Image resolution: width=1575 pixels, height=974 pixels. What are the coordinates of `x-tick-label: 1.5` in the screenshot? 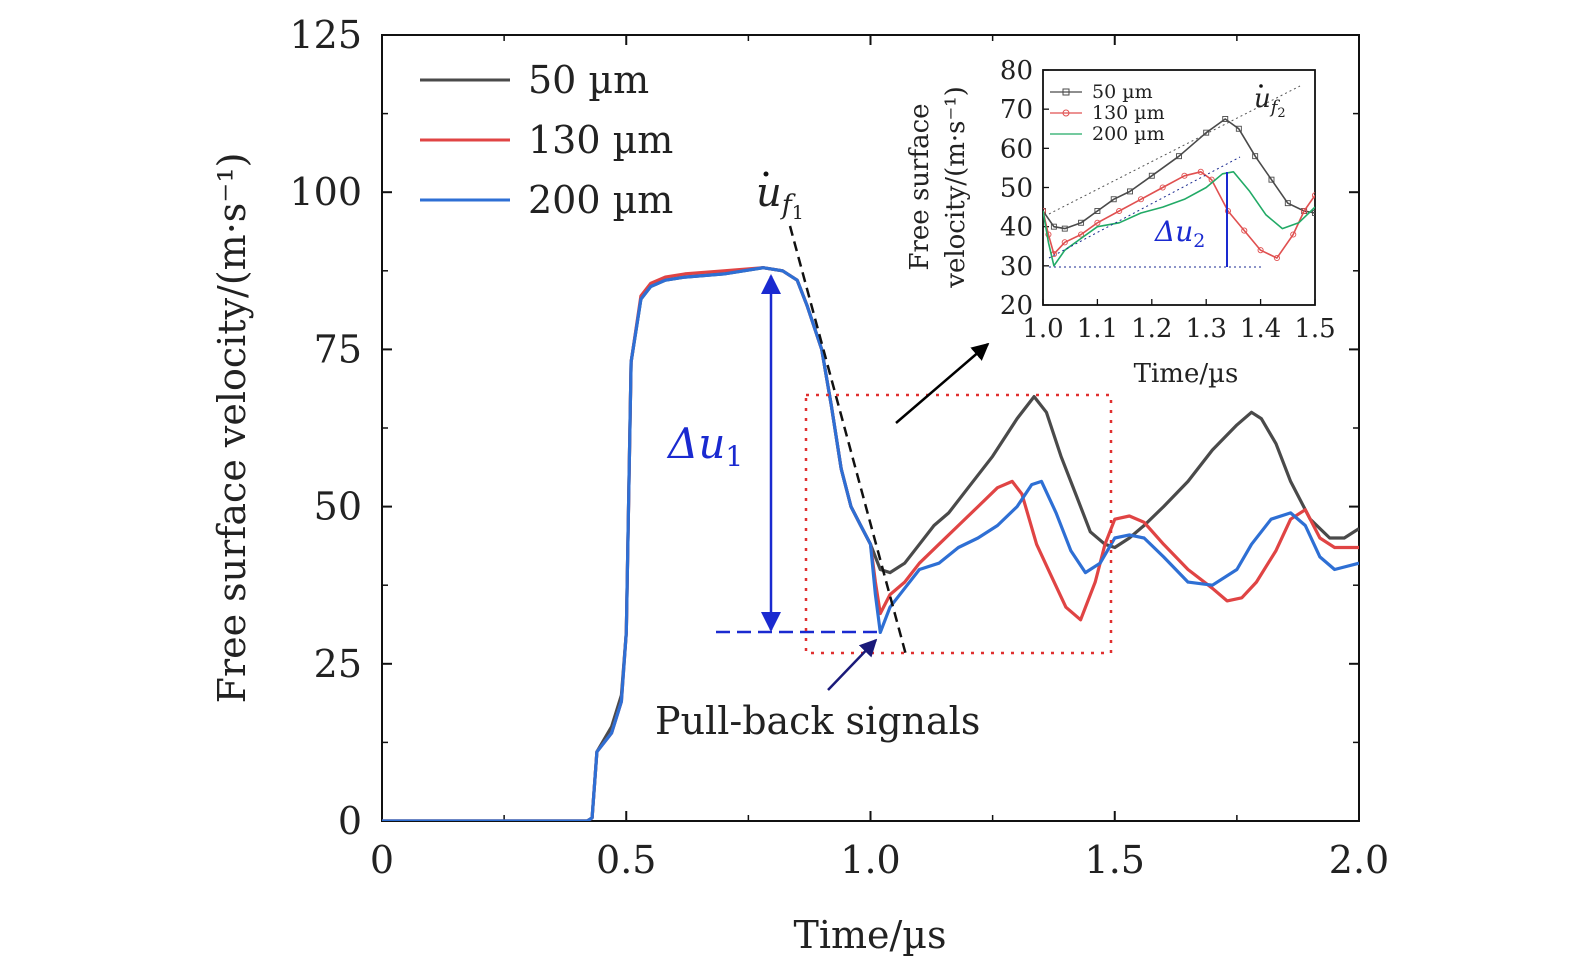 It's located at (1115, 860).